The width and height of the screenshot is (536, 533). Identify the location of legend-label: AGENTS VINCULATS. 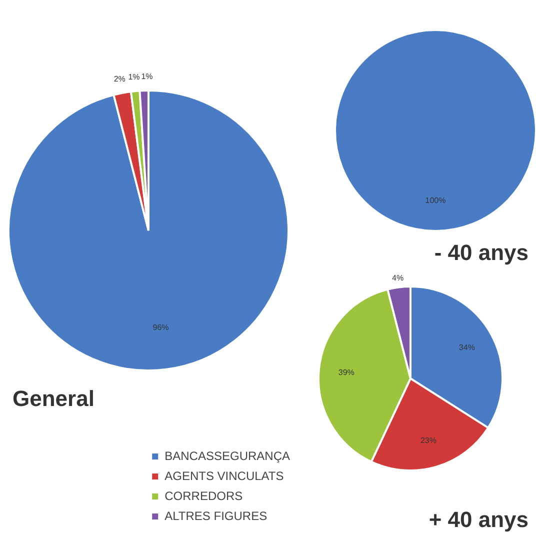
(224, 476).